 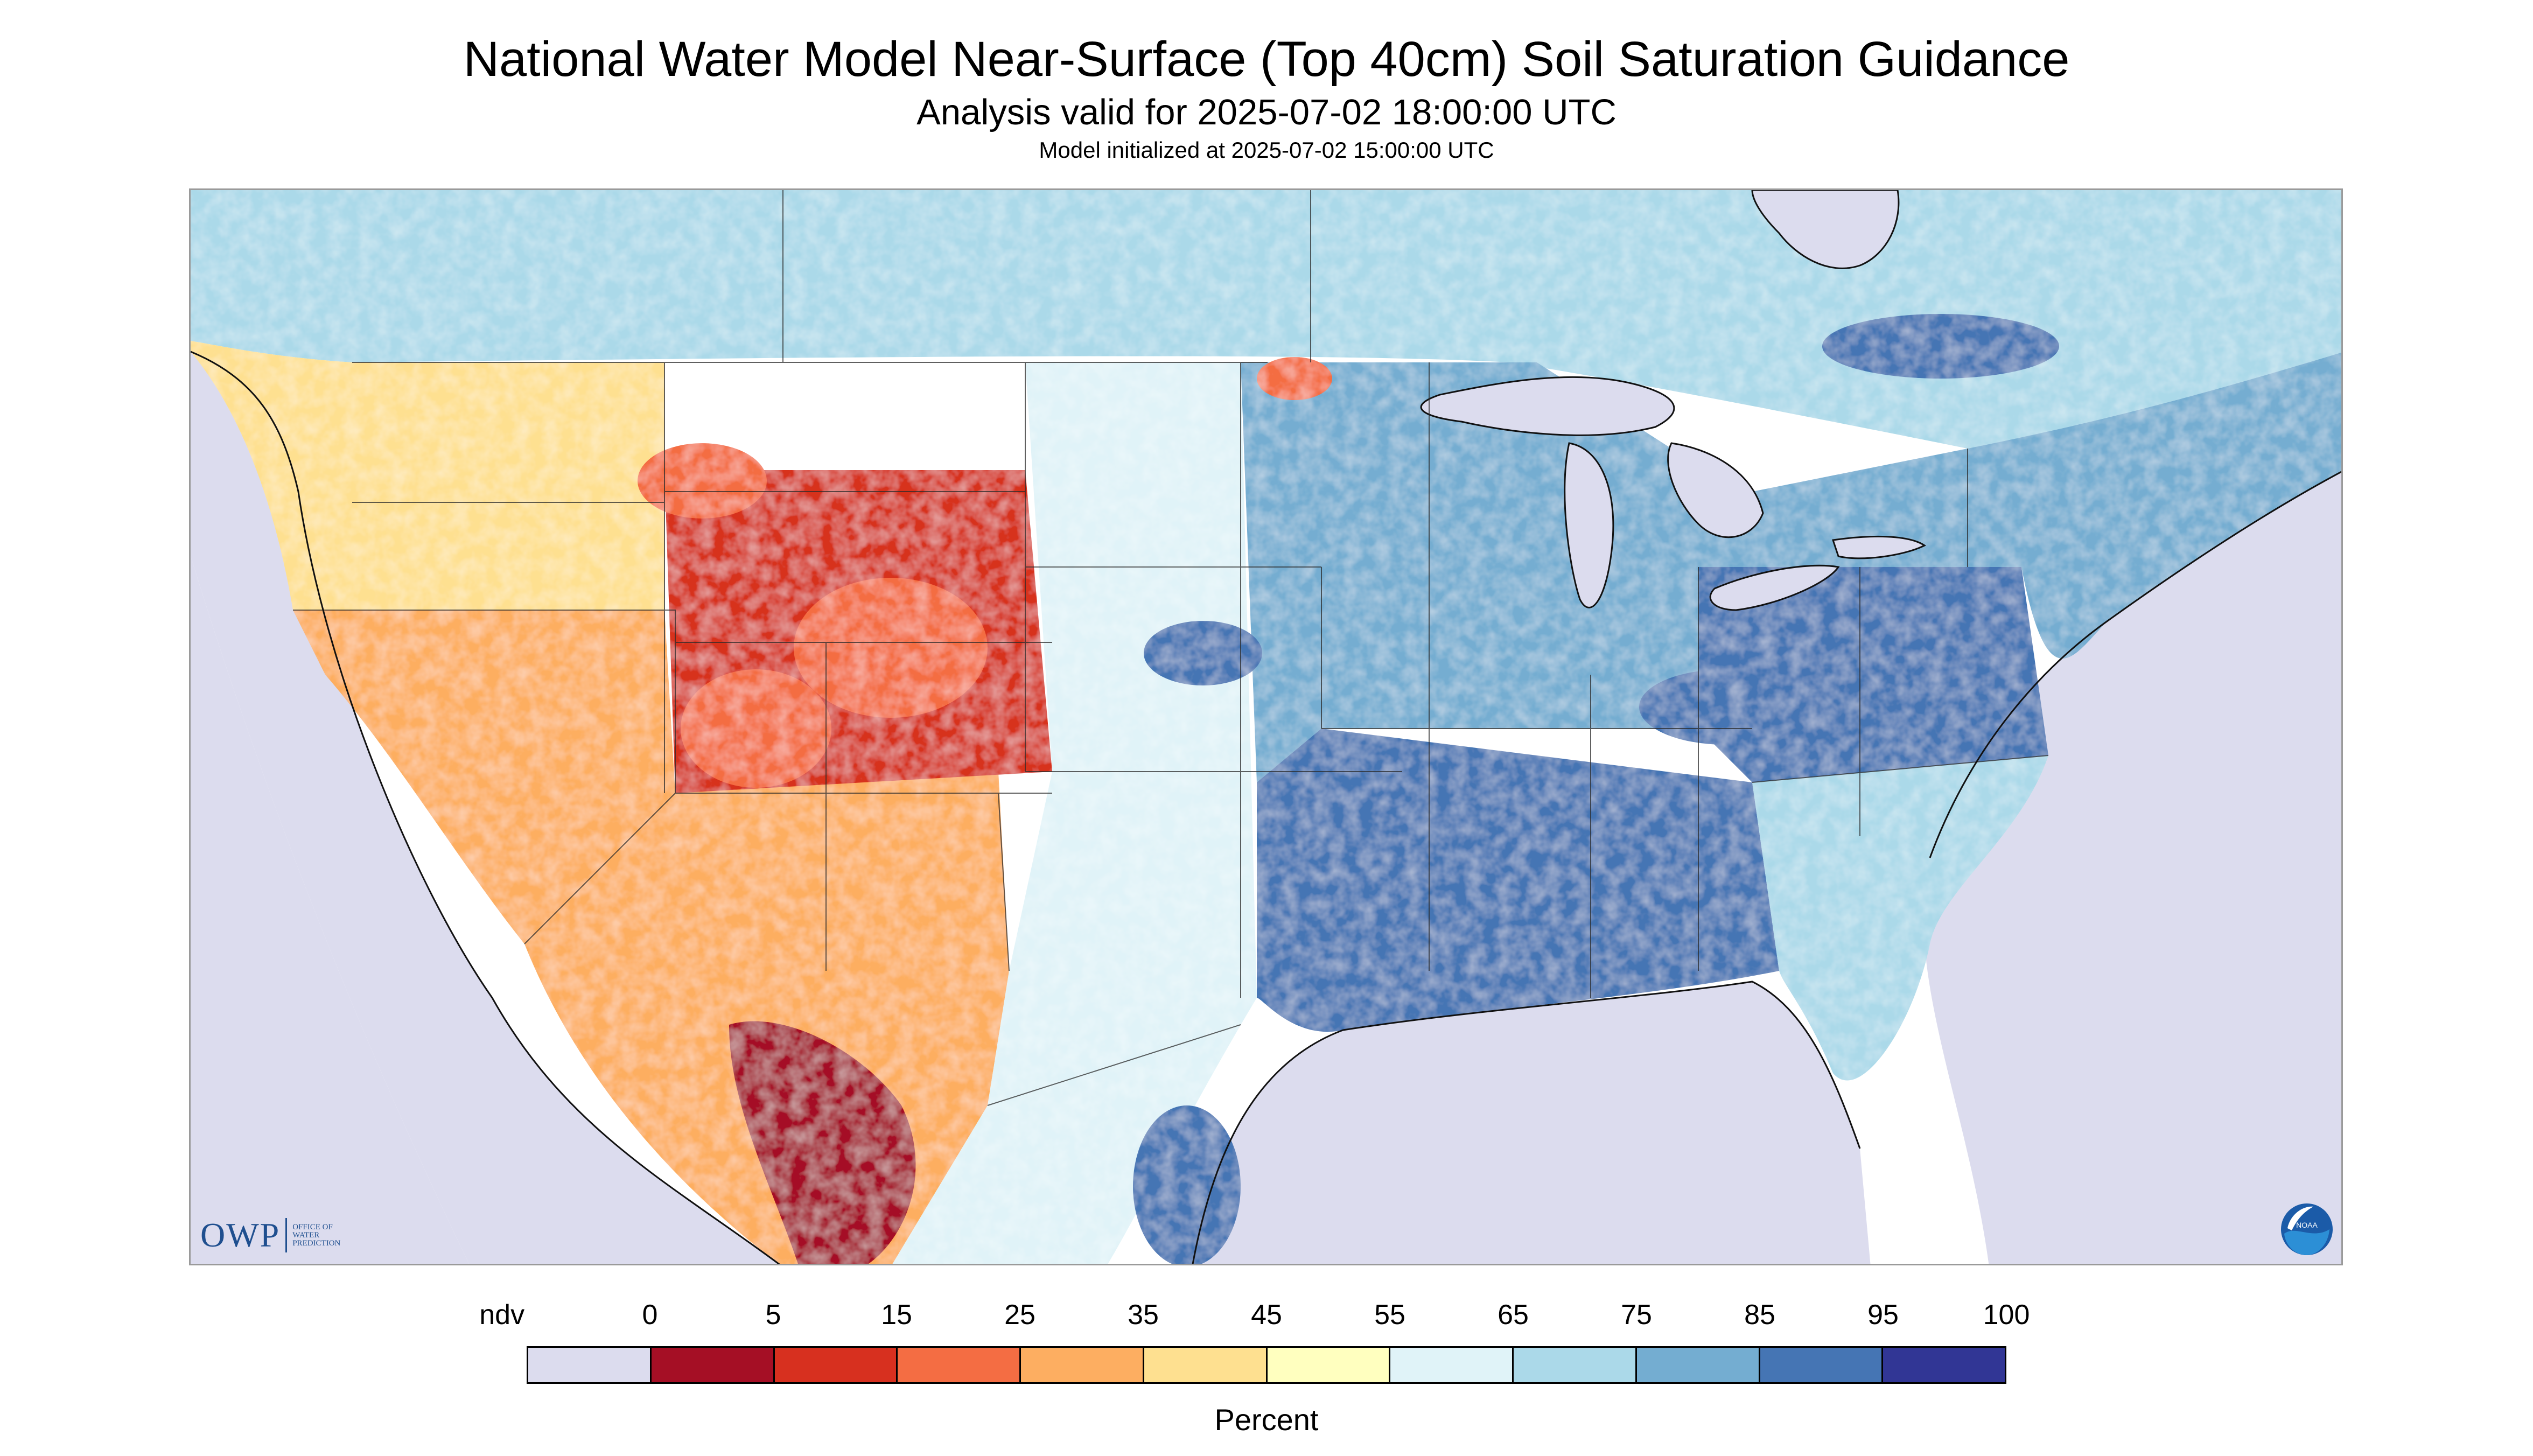 What do you see at coordinates (240, 1235) in the screenshot?
I see `owp-logo-letters: OWP` at bounding box center [240, 1235].